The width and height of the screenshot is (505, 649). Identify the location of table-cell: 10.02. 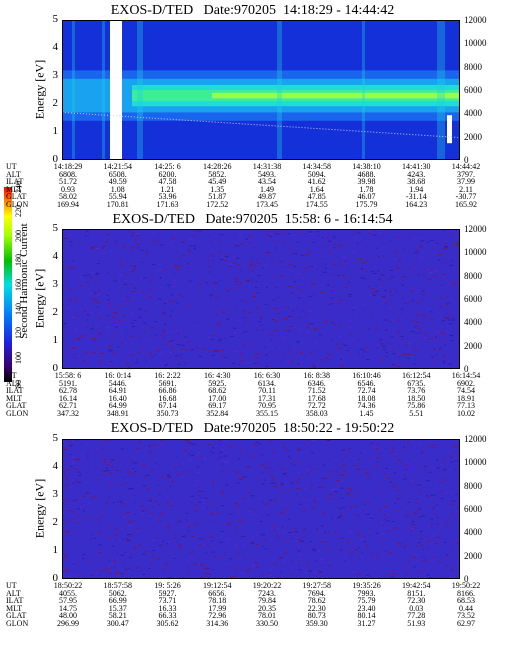
(466, 413).